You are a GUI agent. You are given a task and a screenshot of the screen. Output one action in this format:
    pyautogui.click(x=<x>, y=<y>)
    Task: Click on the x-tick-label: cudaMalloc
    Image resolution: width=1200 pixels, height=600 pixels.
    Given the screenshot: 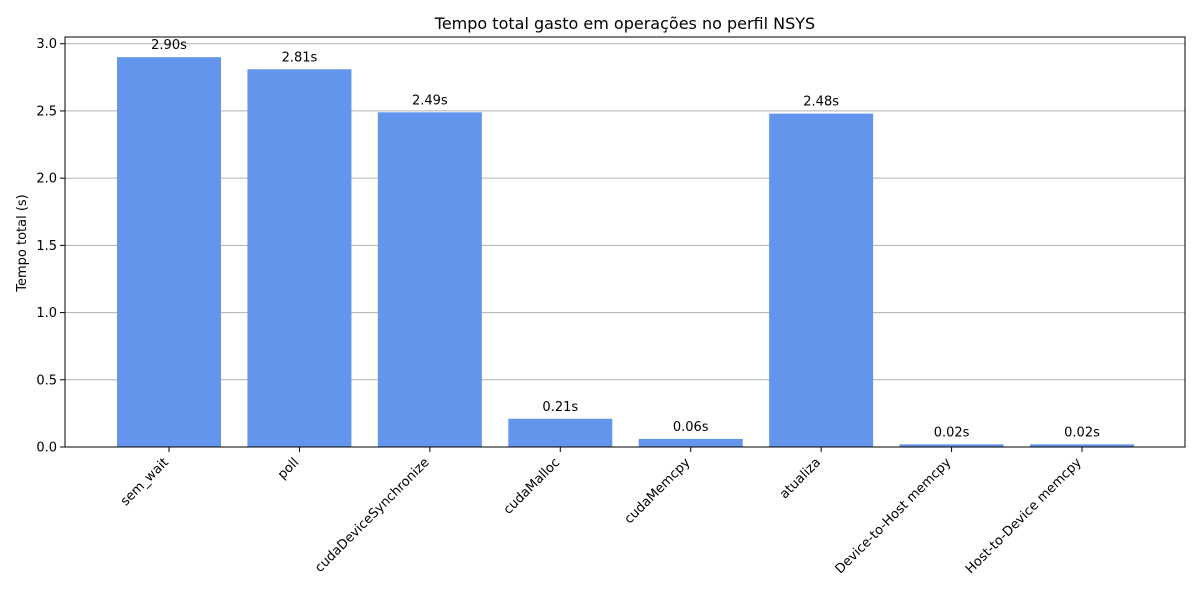 What is the action you would take?
    pyautogui.click(x=532, y=486)
    